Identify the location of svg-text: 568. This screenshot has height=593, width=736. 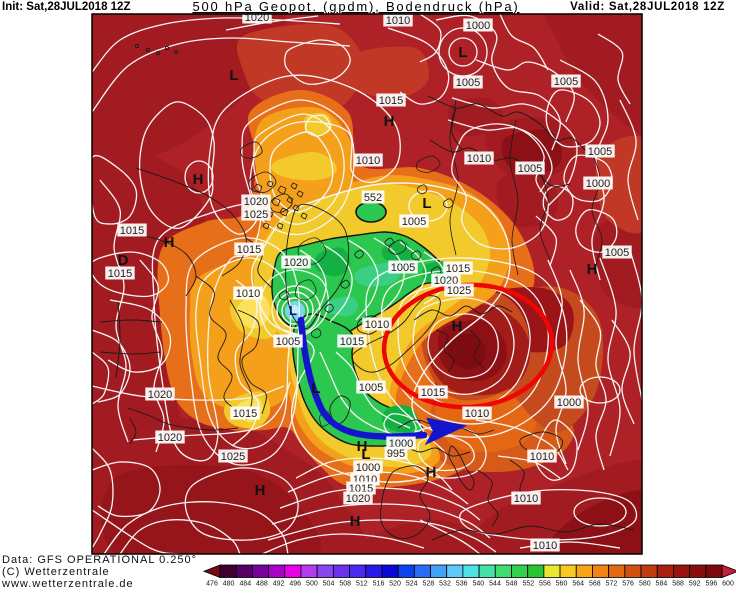
(595, 584).